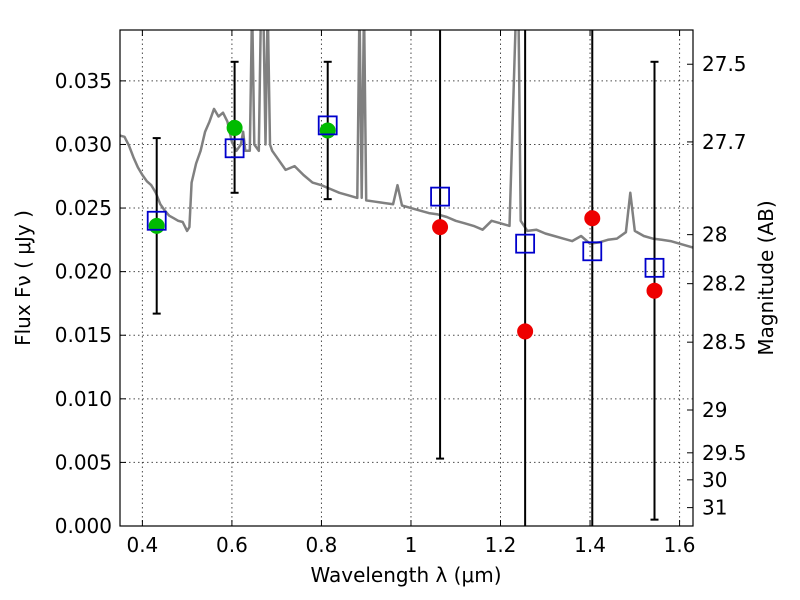 The height and width of the screenshot is (600, 800). What do you see at coordinates (23, 278) in the screenshot?
I see `y-axis-label: Flux Fν ( μJy )` at bounding box center [23, 278].